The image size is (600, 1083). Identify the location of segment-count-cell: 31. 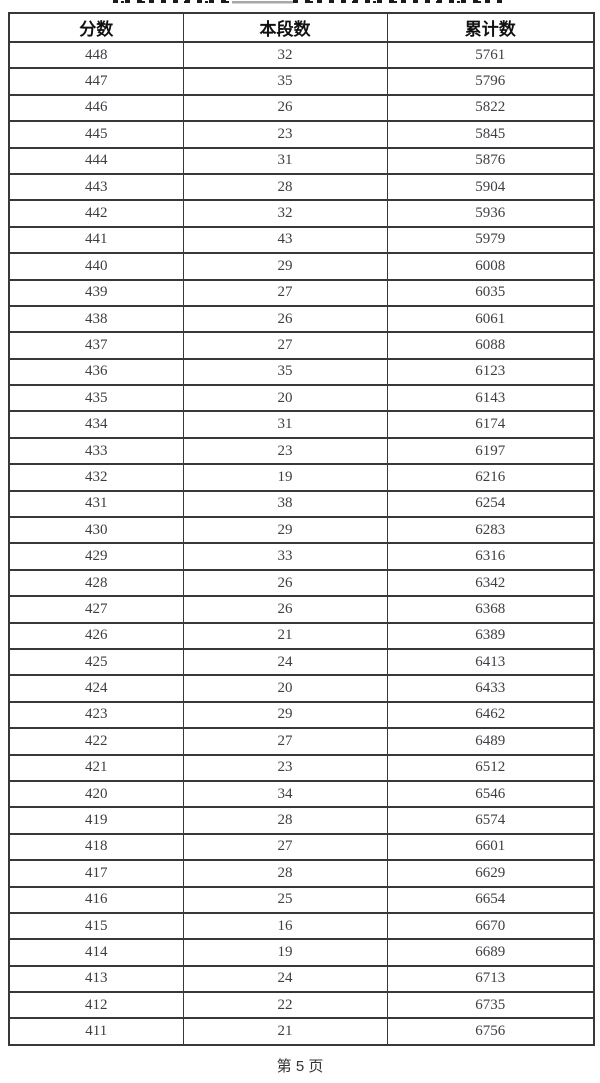
(285, 424).